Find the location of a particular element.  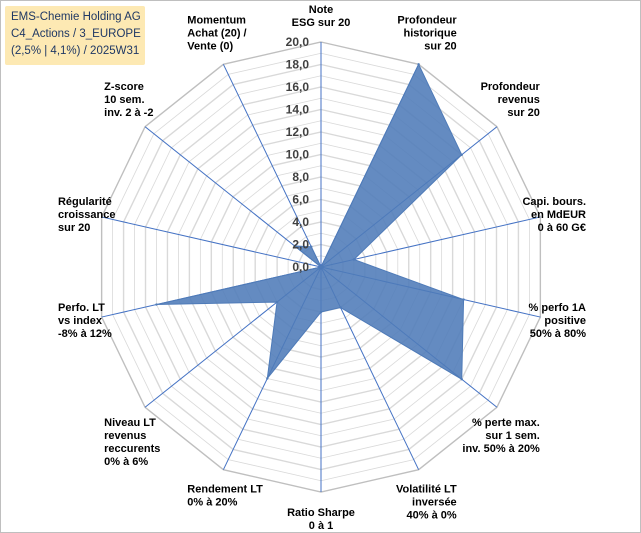

axis-label: Momentum Achat (20) / Vente (0) is located at coordinates (216, 34).